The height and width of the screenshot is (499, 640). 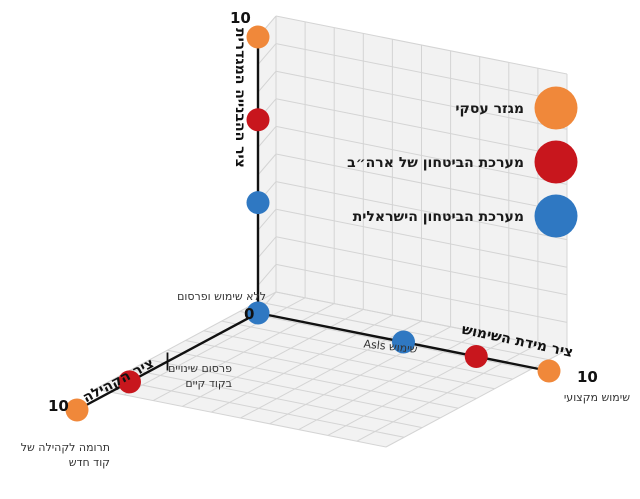 What do you see at coordinates (587, 377) in the screenshot?
I see `x-max-tick-label: 10` at bounding box center [587, 377].